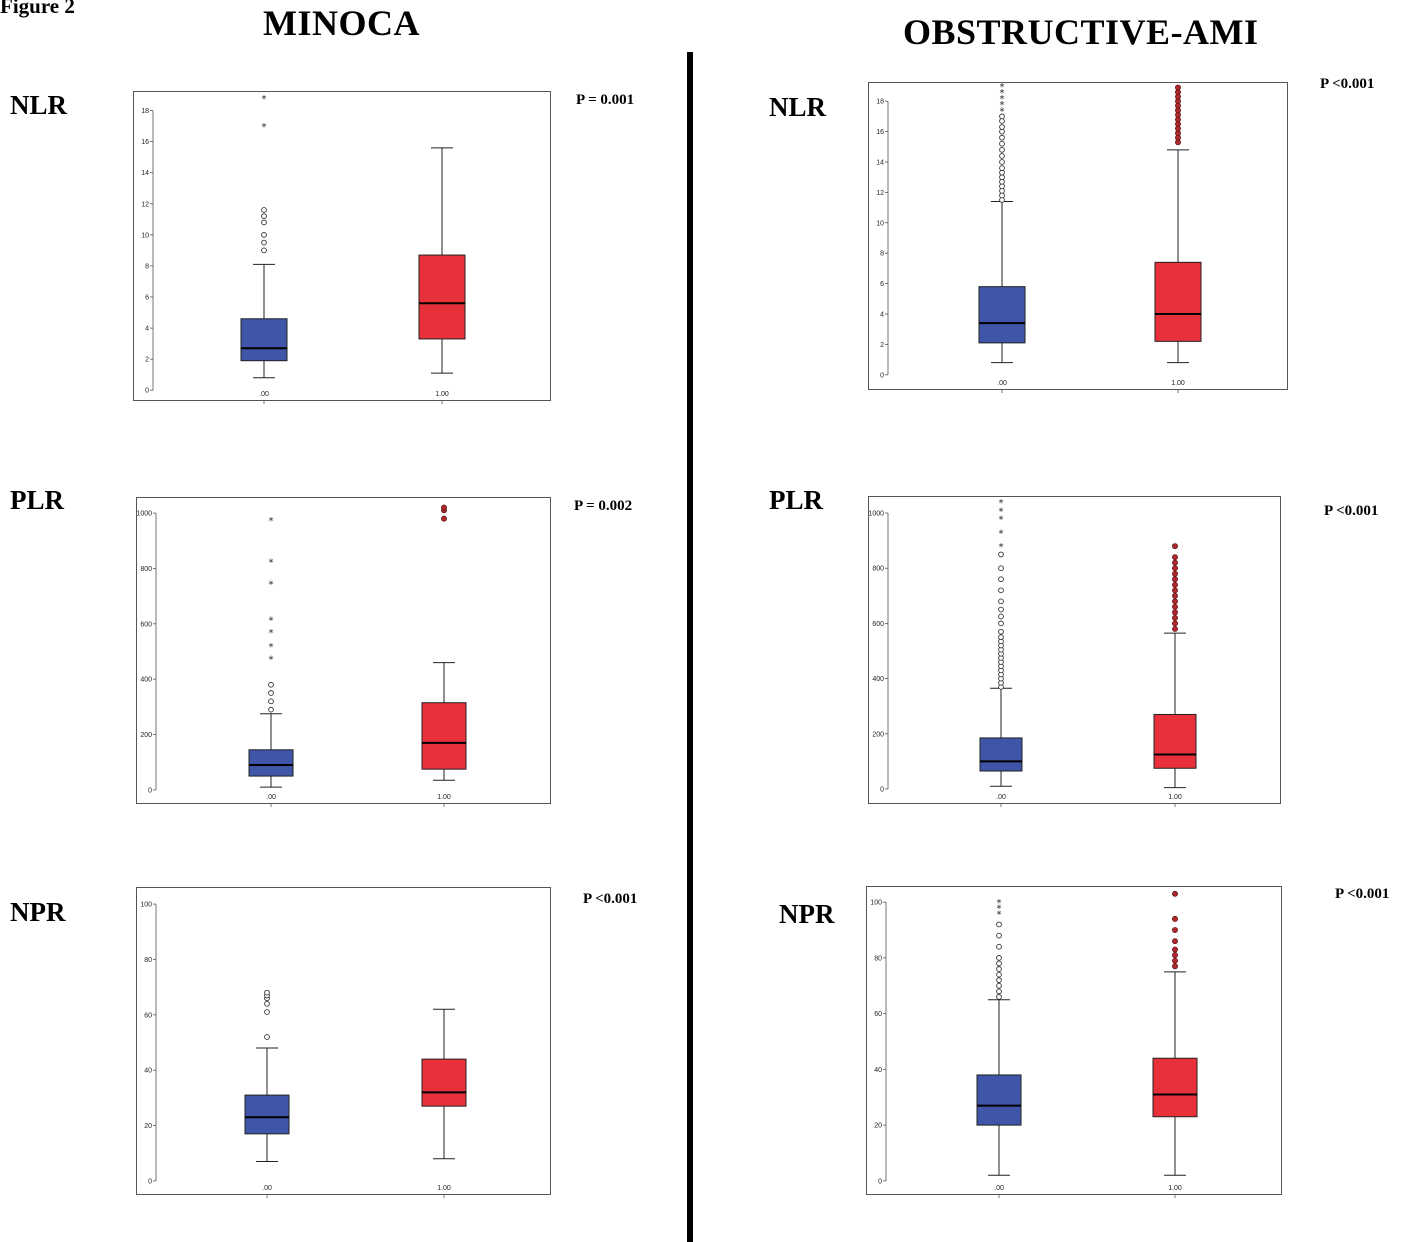 The width and height of the screenshot is (1414, 1242). Describe the element at coordinates (610, 899) in the screenshot. I see `p-value-npr-minoca: P <0.001` at that location.